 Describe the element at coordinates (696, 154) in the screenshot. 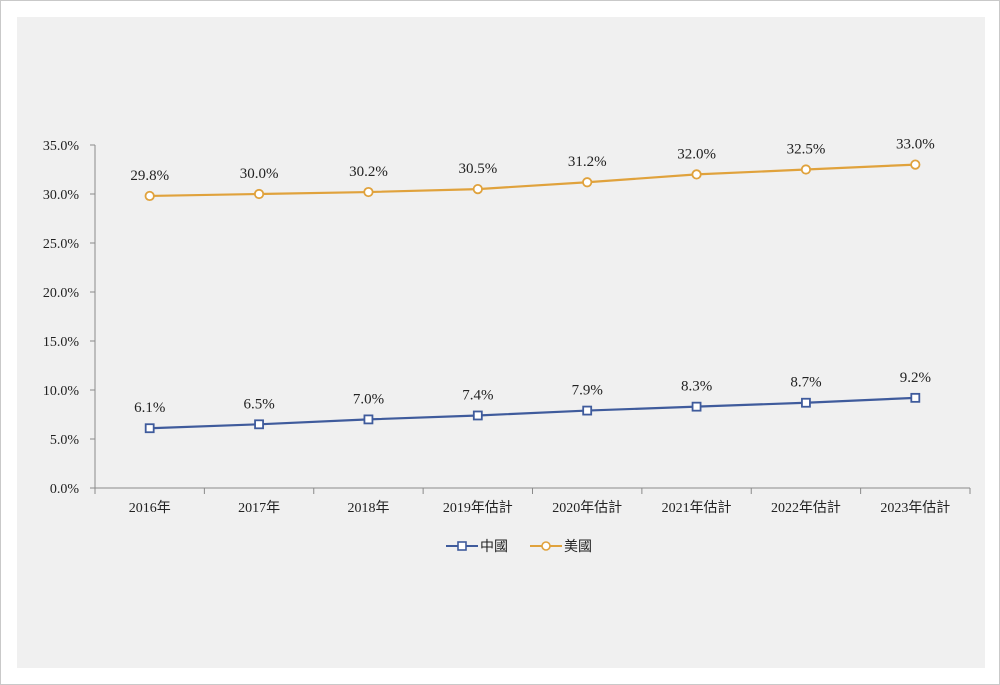

I see `data-label: 32.0%` at that location.